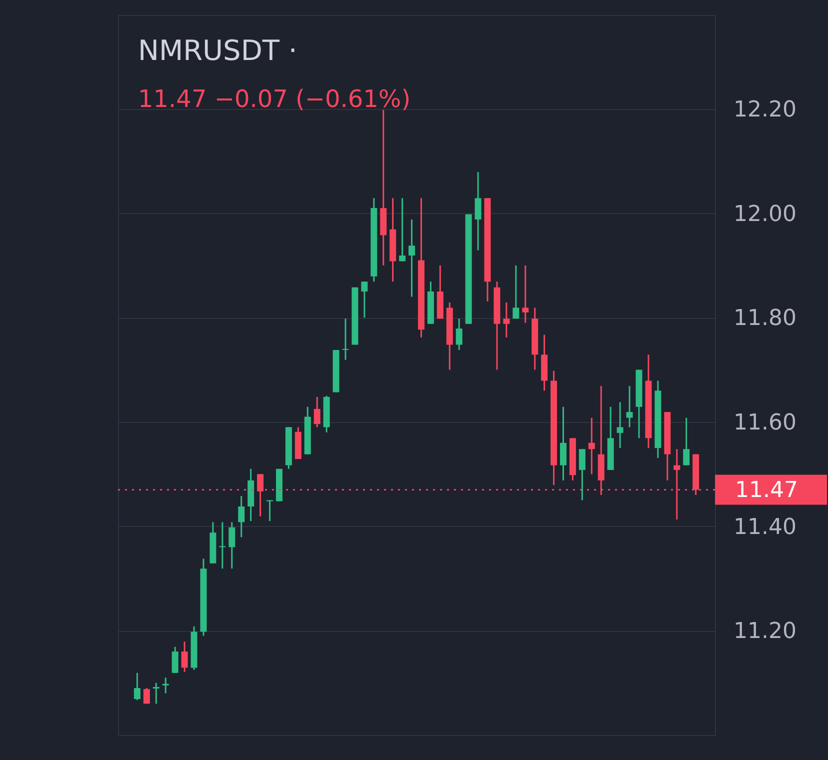  What do you see at coordinates (766, 490) in the screenshot?
I see `ref-line-label: 11.47` at bounding box center [766, 490].